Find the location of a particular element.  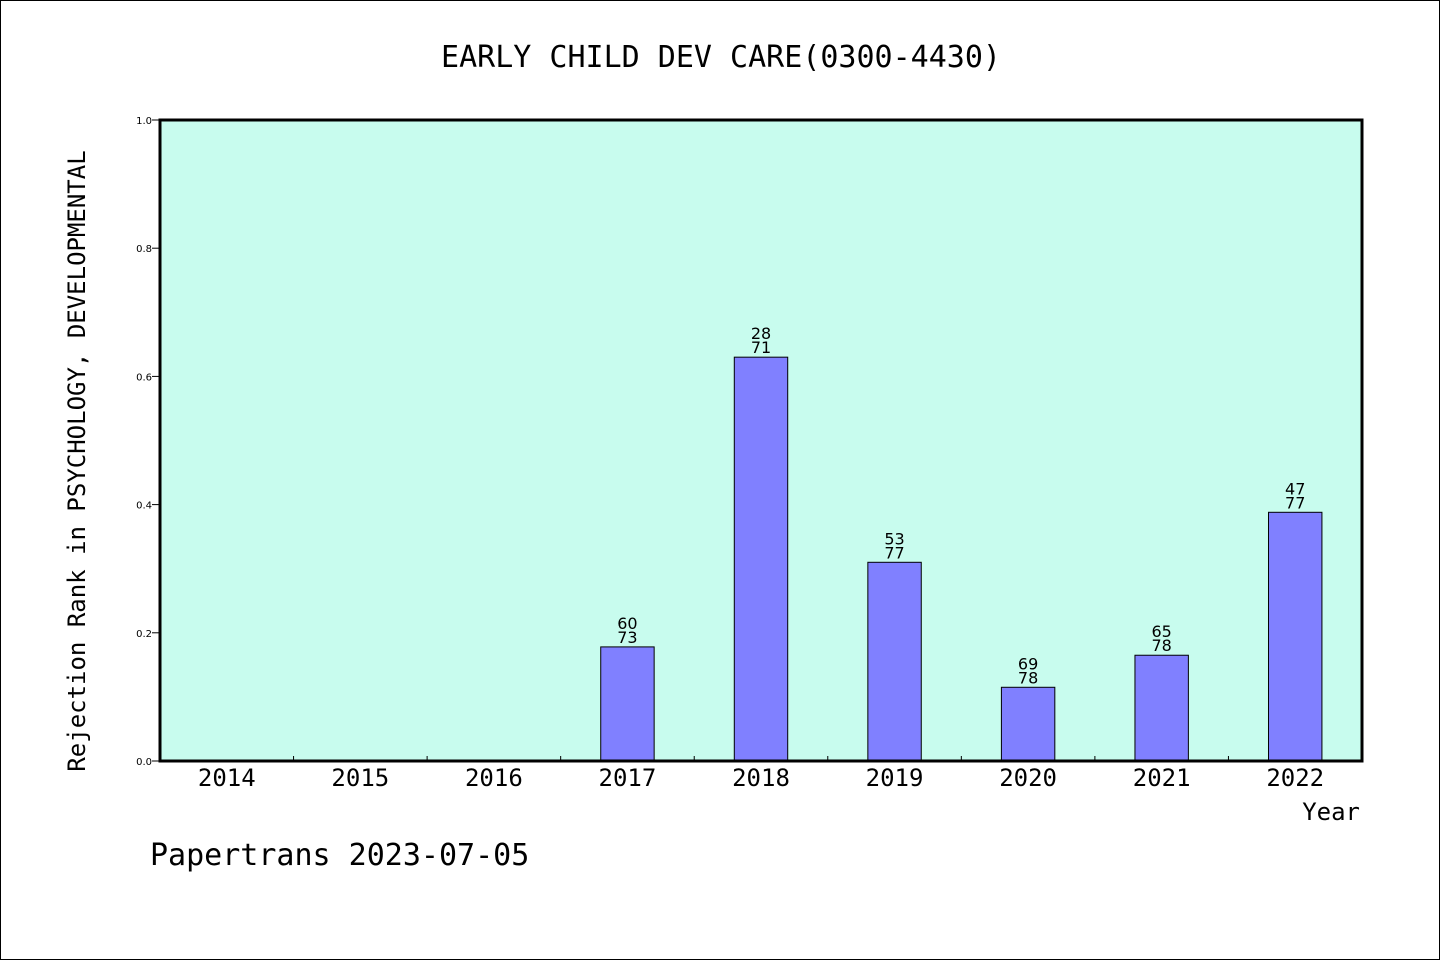

bar-2019 is located at coordinates (894, 661).